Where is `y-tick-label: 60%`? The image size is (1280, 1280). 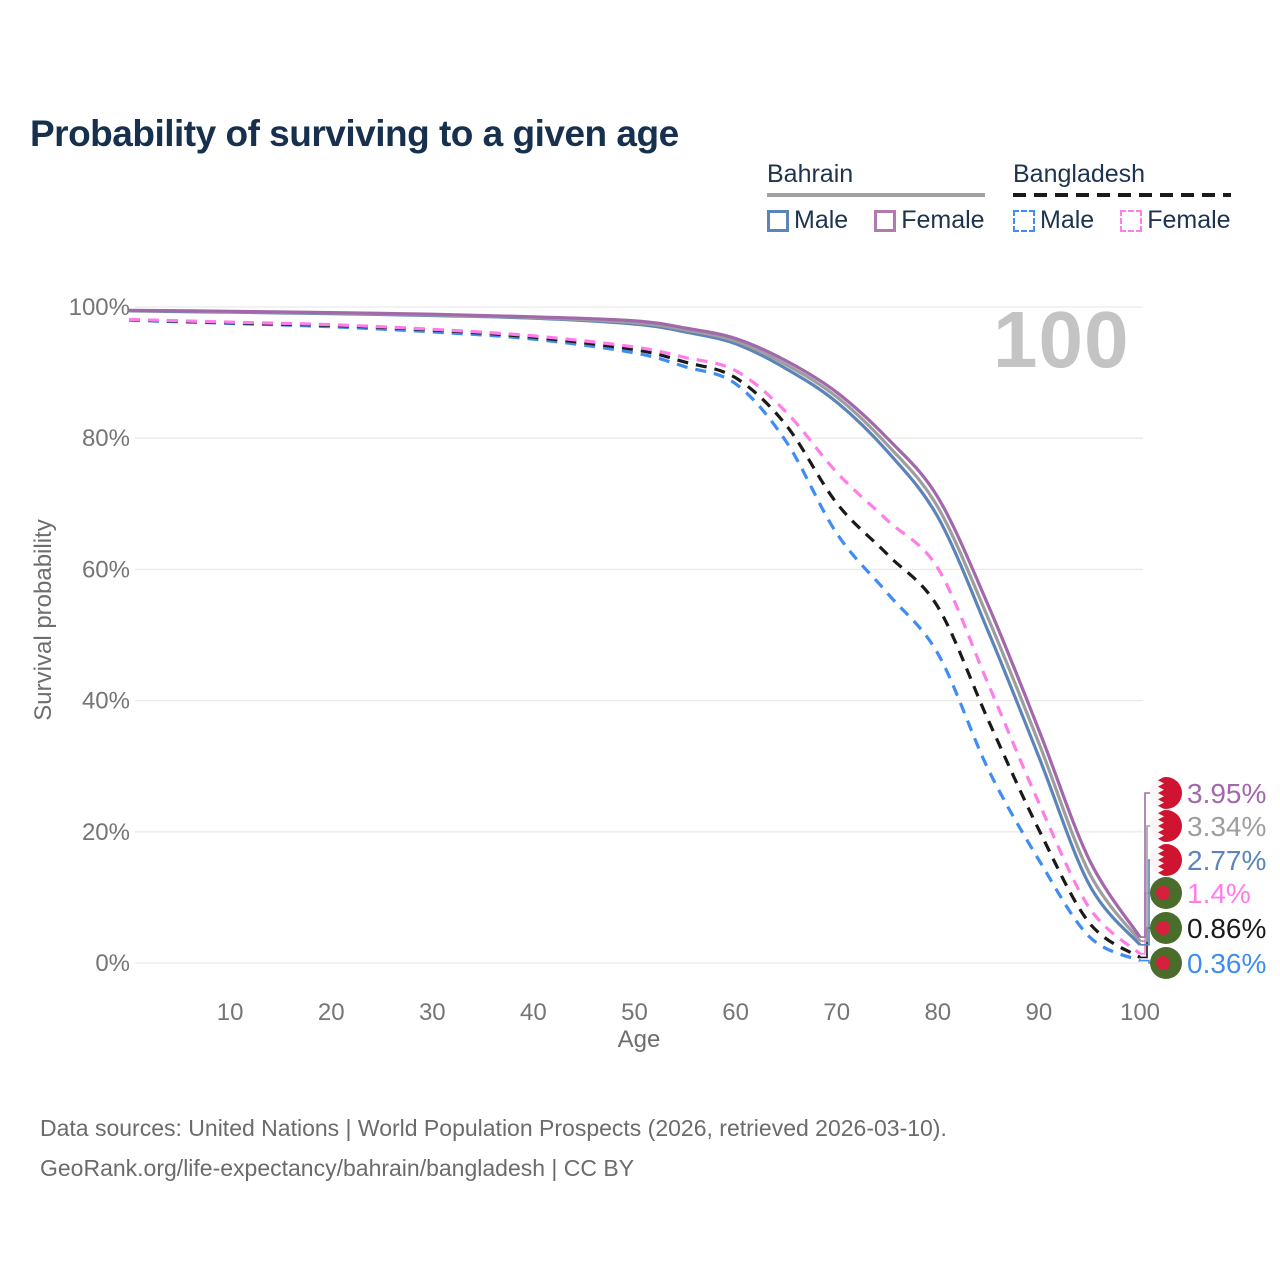 y-tick-label: 60% is located at coordinates (106, 569).